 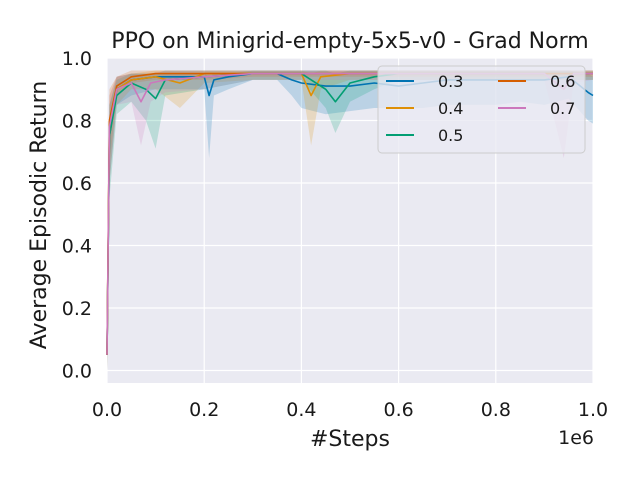 I want to click on legend-label-0.7: 0.7, so click(x=562, y=108).